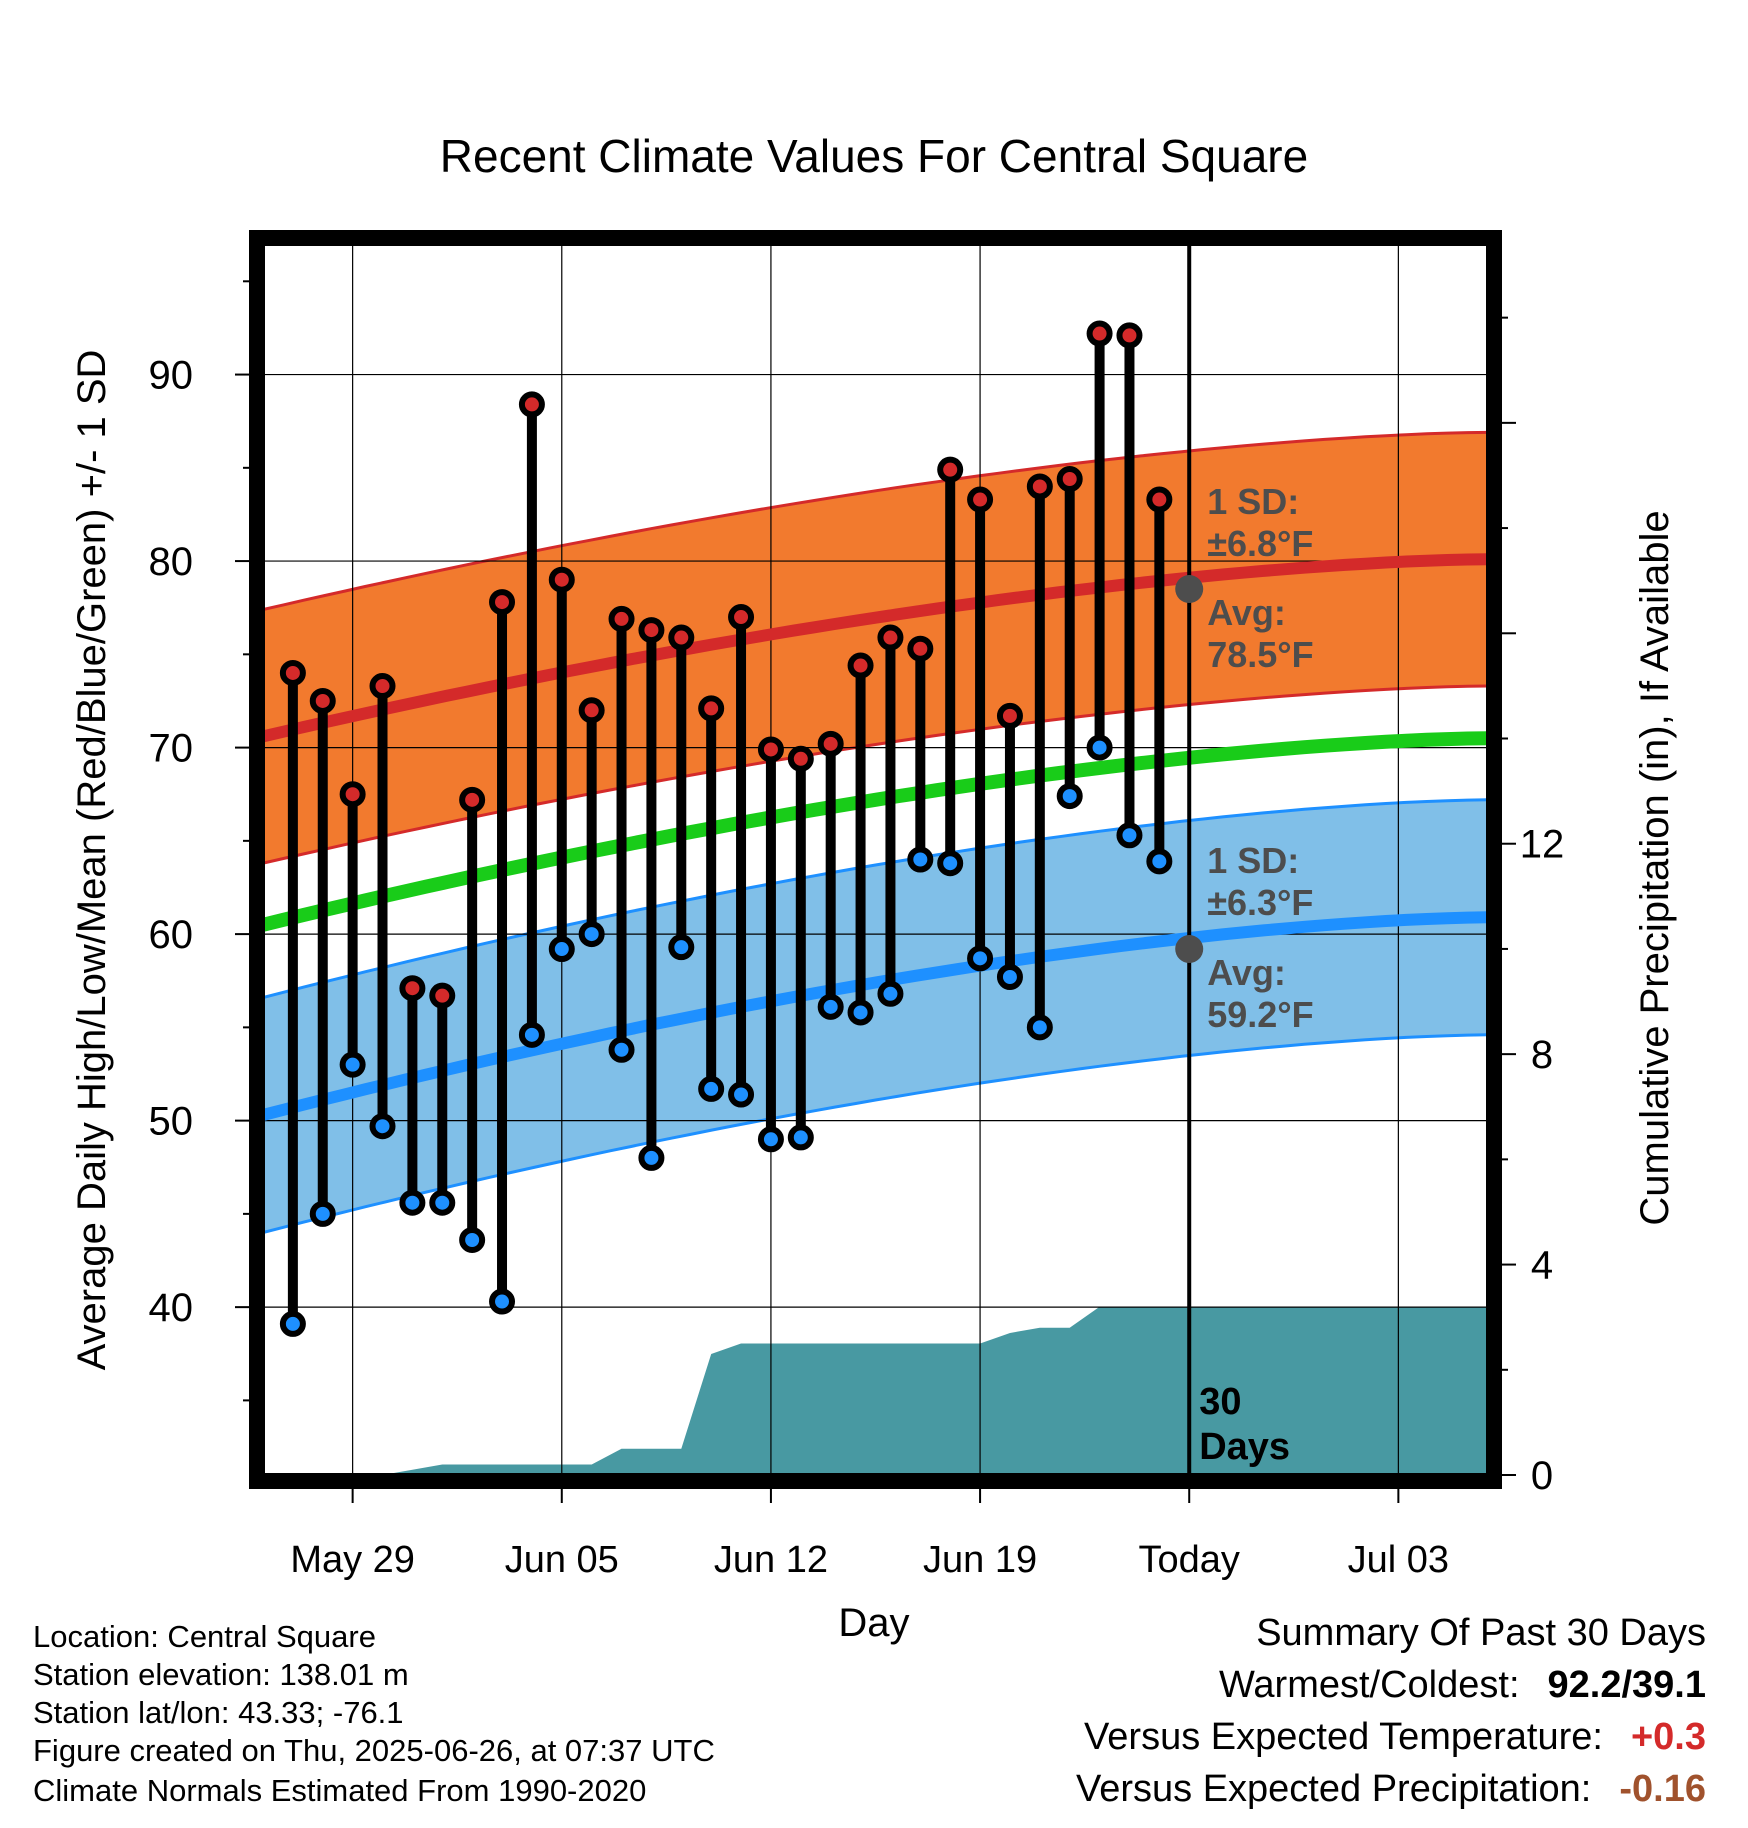 The width and height of the screenshot is (1748, 1828). Describe the element at coordinates (1668, 1737) in the screenshot. I see `summary-temp-value: +0.3` at that location.